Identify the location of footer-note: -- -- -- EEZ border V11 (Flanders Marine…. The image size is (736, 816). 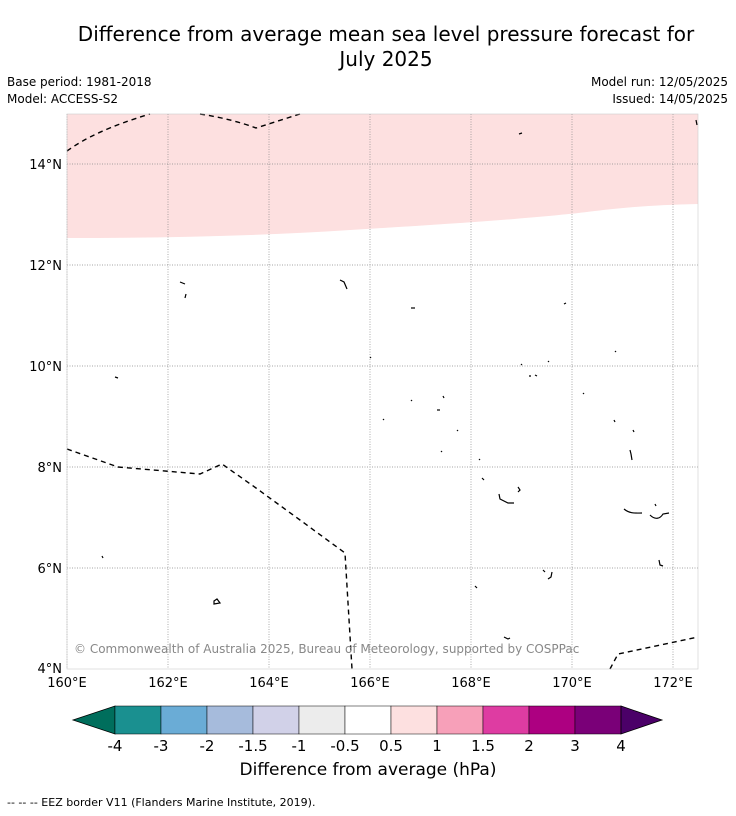
(161, 802).